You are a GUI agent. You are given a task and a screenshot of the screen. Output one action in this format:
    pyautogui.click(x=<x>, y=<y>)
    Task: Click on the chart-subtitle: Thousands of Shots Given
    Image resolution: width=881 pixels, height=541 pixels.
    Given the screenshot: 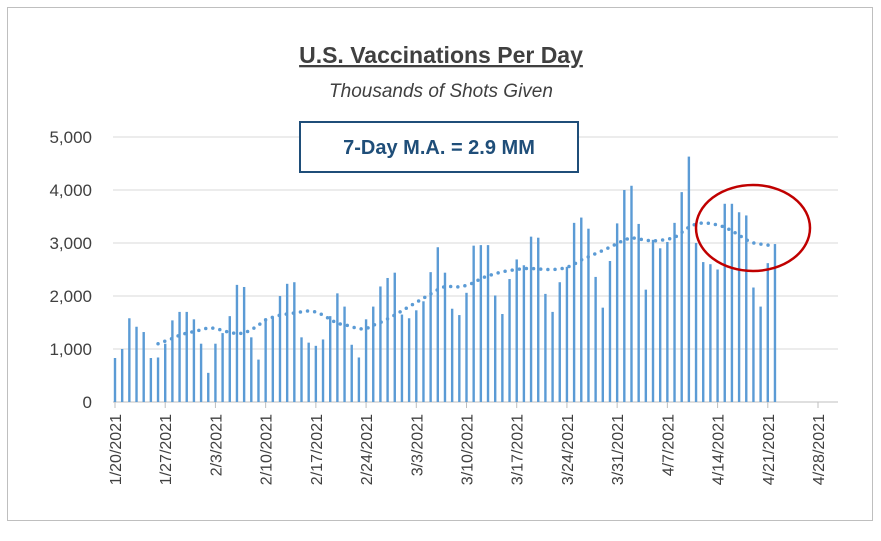 What is the action you would take?
    pyautogui.click(x=441, y=91)
    